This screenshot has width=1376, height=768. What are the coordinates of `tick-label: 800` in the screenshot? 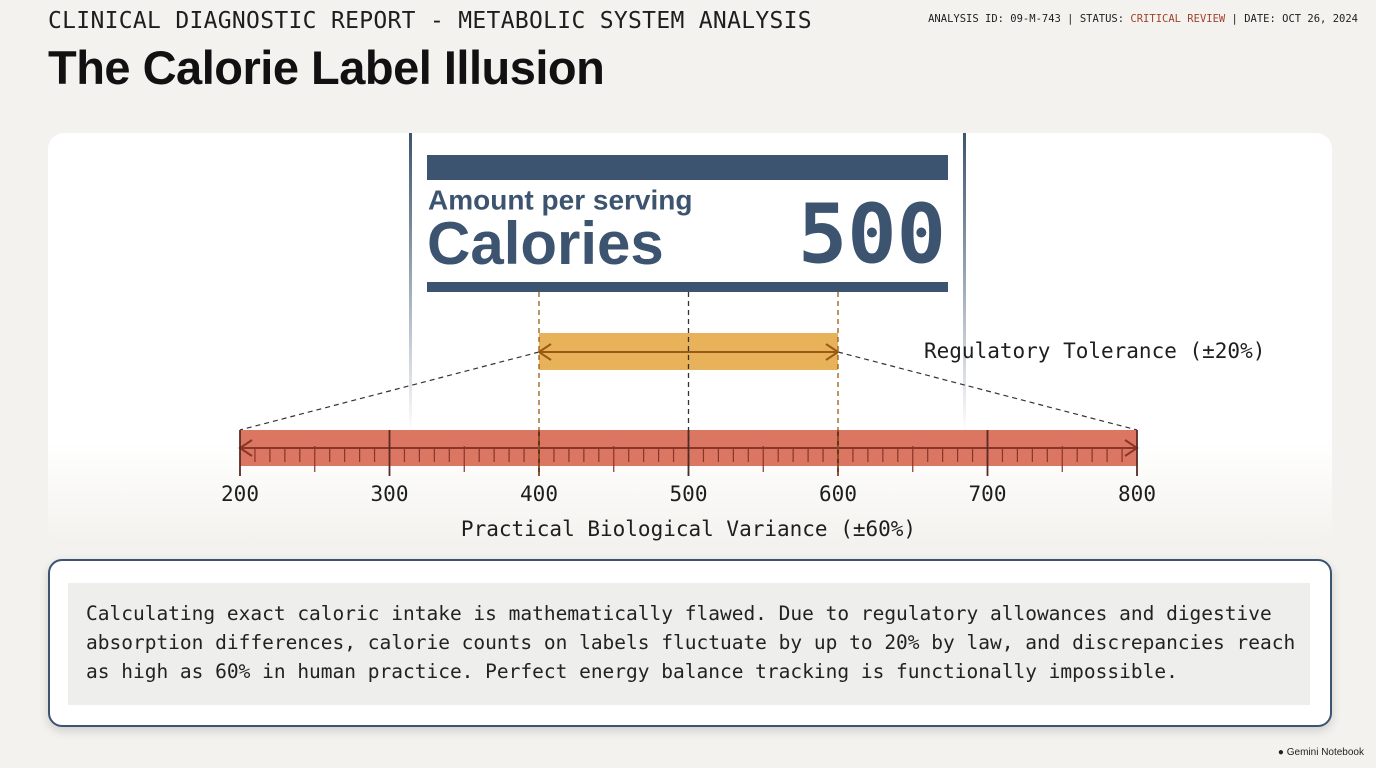 It's located at (1137, 494).